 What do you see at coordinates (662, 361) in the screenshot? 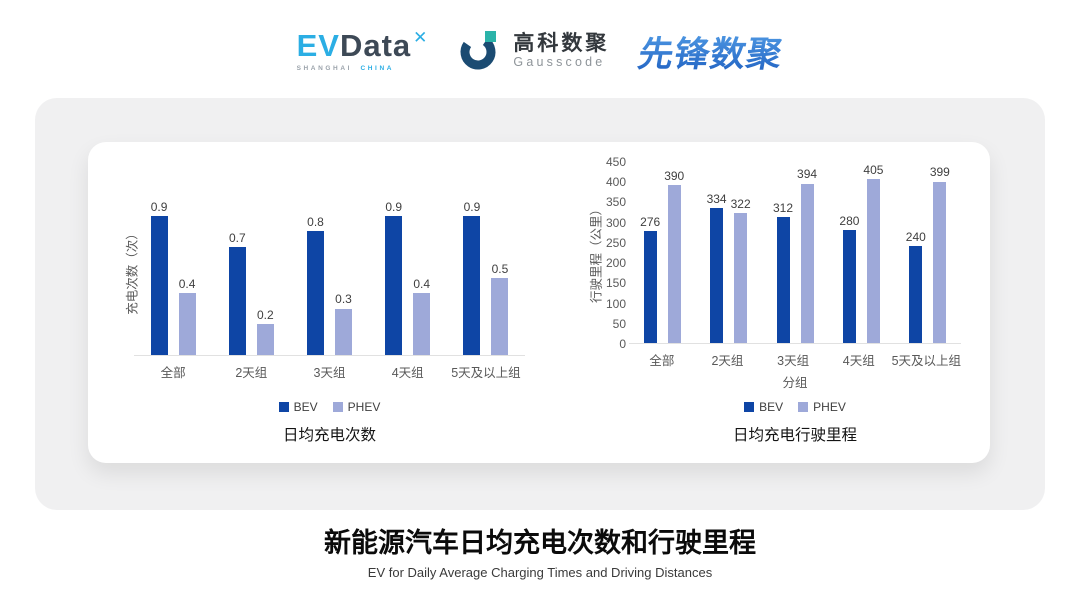
I see `x-tick-label: 全部` at bounding box center [662, 361].